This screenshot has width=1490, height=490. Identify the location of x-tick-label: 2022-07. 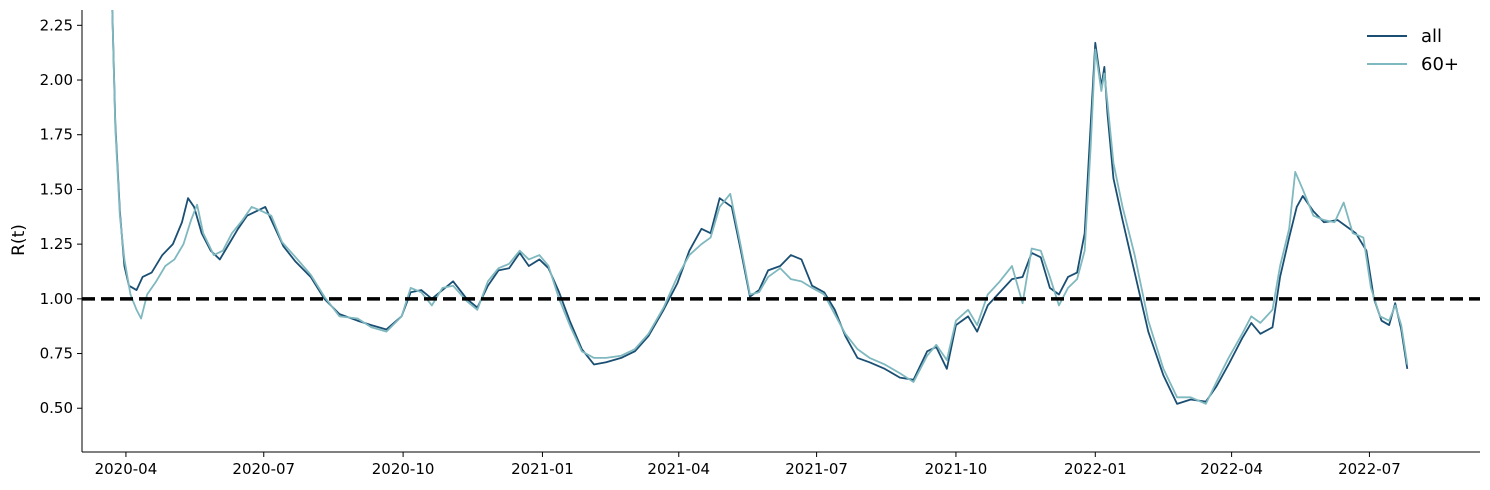
(1369, 469).